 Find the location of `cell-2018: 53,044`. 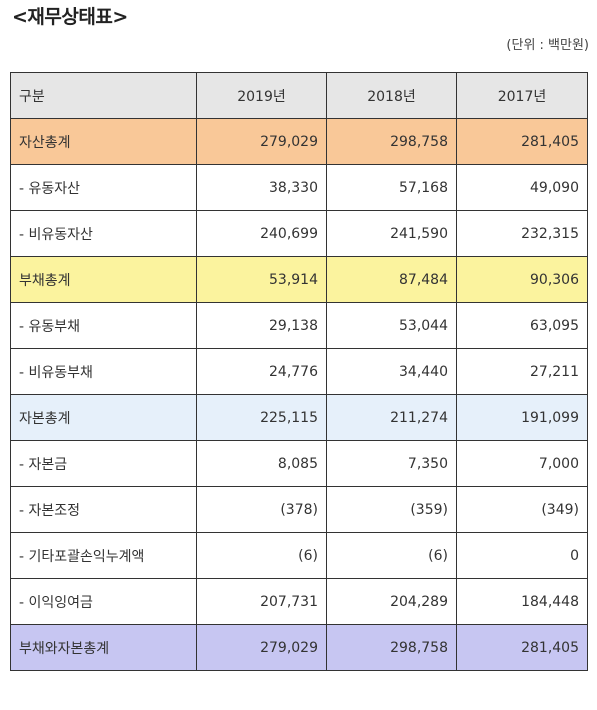

cell-2018: 53,044 is located at coordinates (391, 325).